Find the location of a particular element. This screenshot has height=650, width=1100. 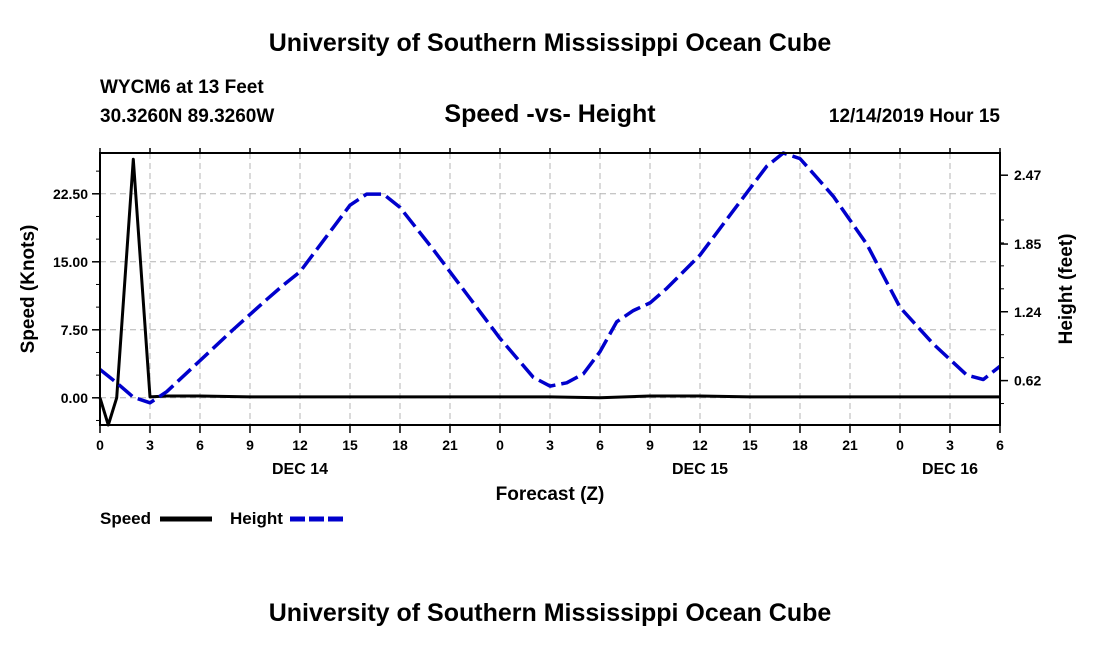

y-left-tick-label: 7.50 is located at coordinates (74, 330).